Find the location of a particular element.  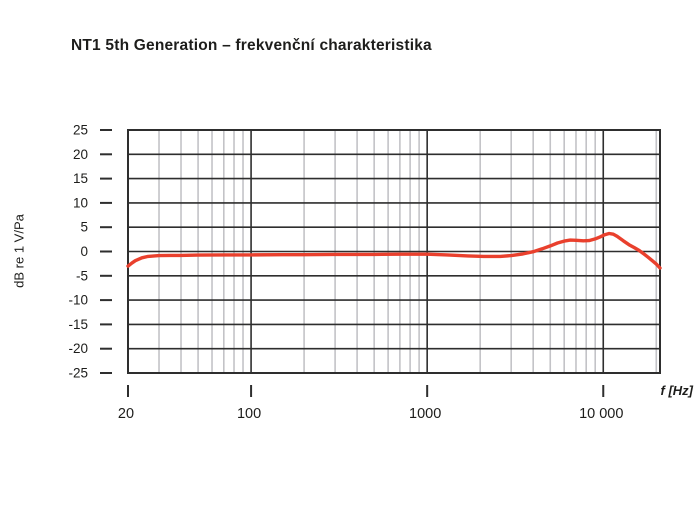

y-axis-tick-label: 25 is located at coordinates (80, 130).